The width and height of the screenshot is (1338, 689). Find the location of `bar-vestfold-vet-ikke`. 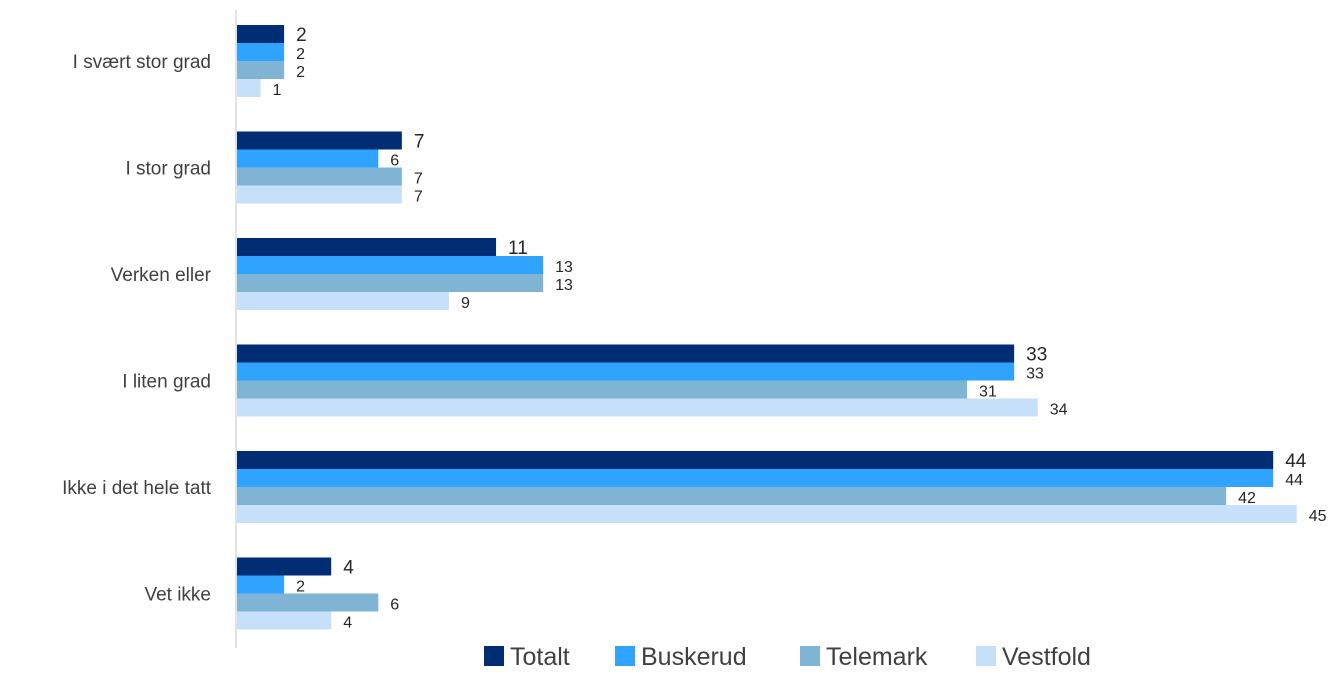

bar-vestfold-vet-ikke is located at coordinates (284, 620).